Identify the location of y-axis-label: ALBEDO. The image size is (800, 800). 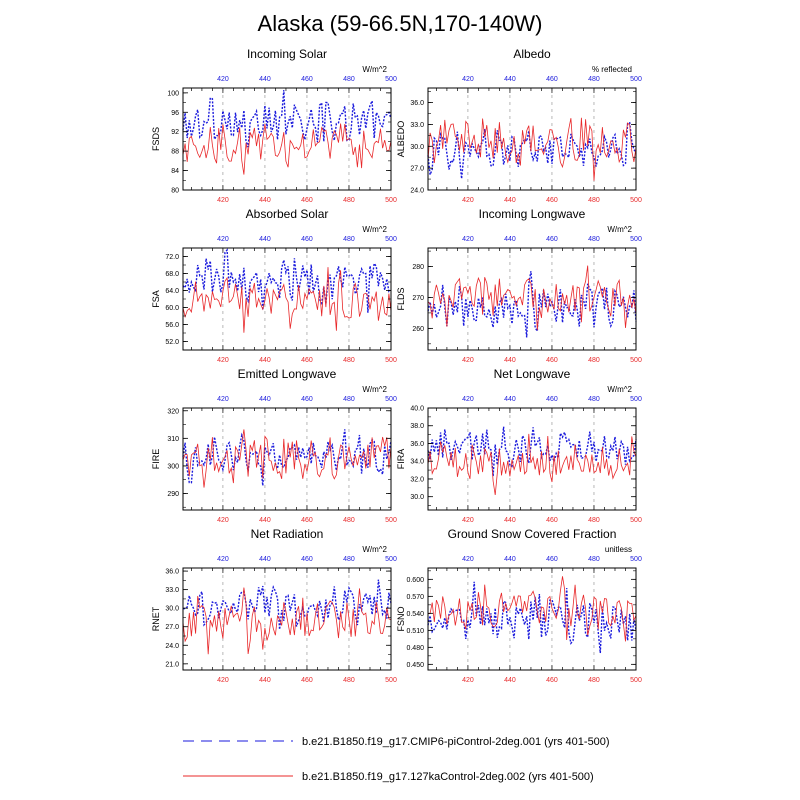
(401, 139).